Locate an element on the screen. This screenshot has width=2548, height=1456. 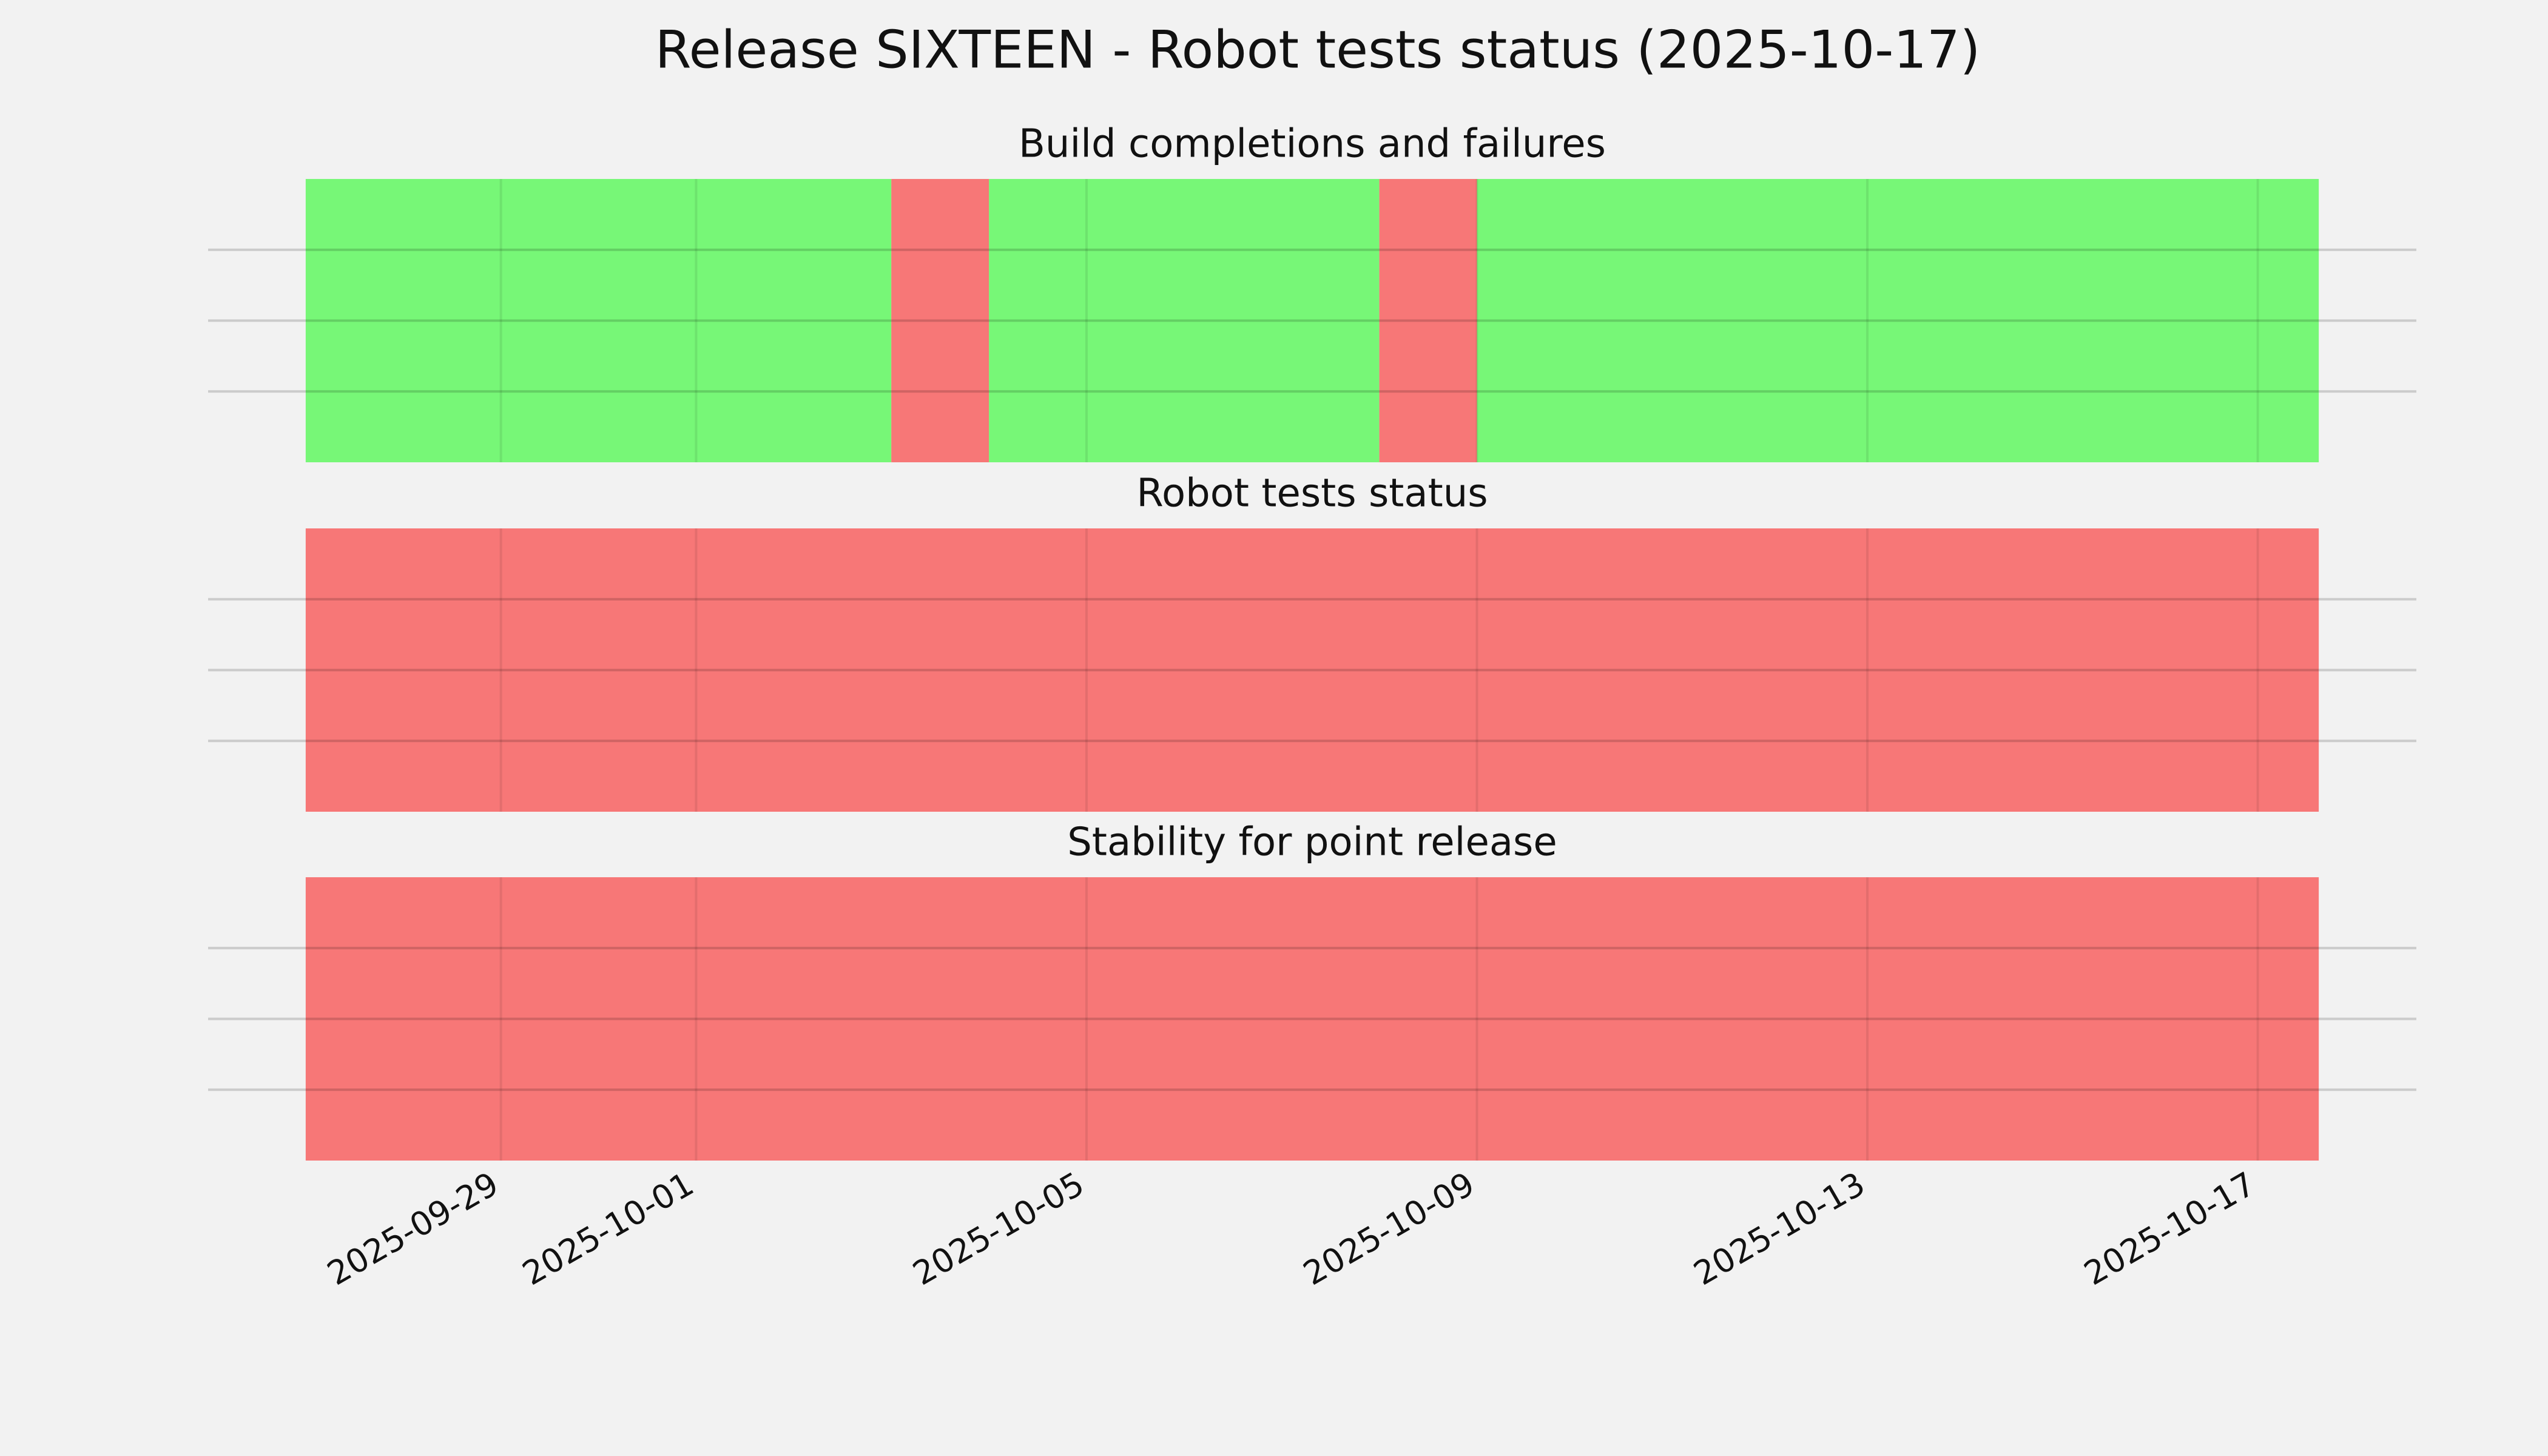
subplot-title: Build completions and failures is located at coordinates (1312, 144).